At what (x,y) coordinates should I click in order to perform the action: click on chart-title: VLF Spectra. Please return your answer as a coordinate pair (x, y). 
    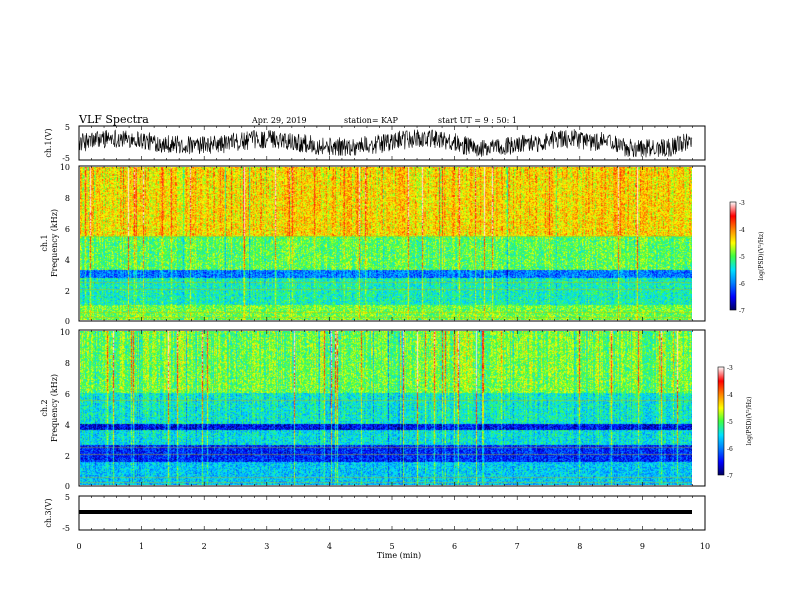
    Looking at the image, I should click on (113, 119).